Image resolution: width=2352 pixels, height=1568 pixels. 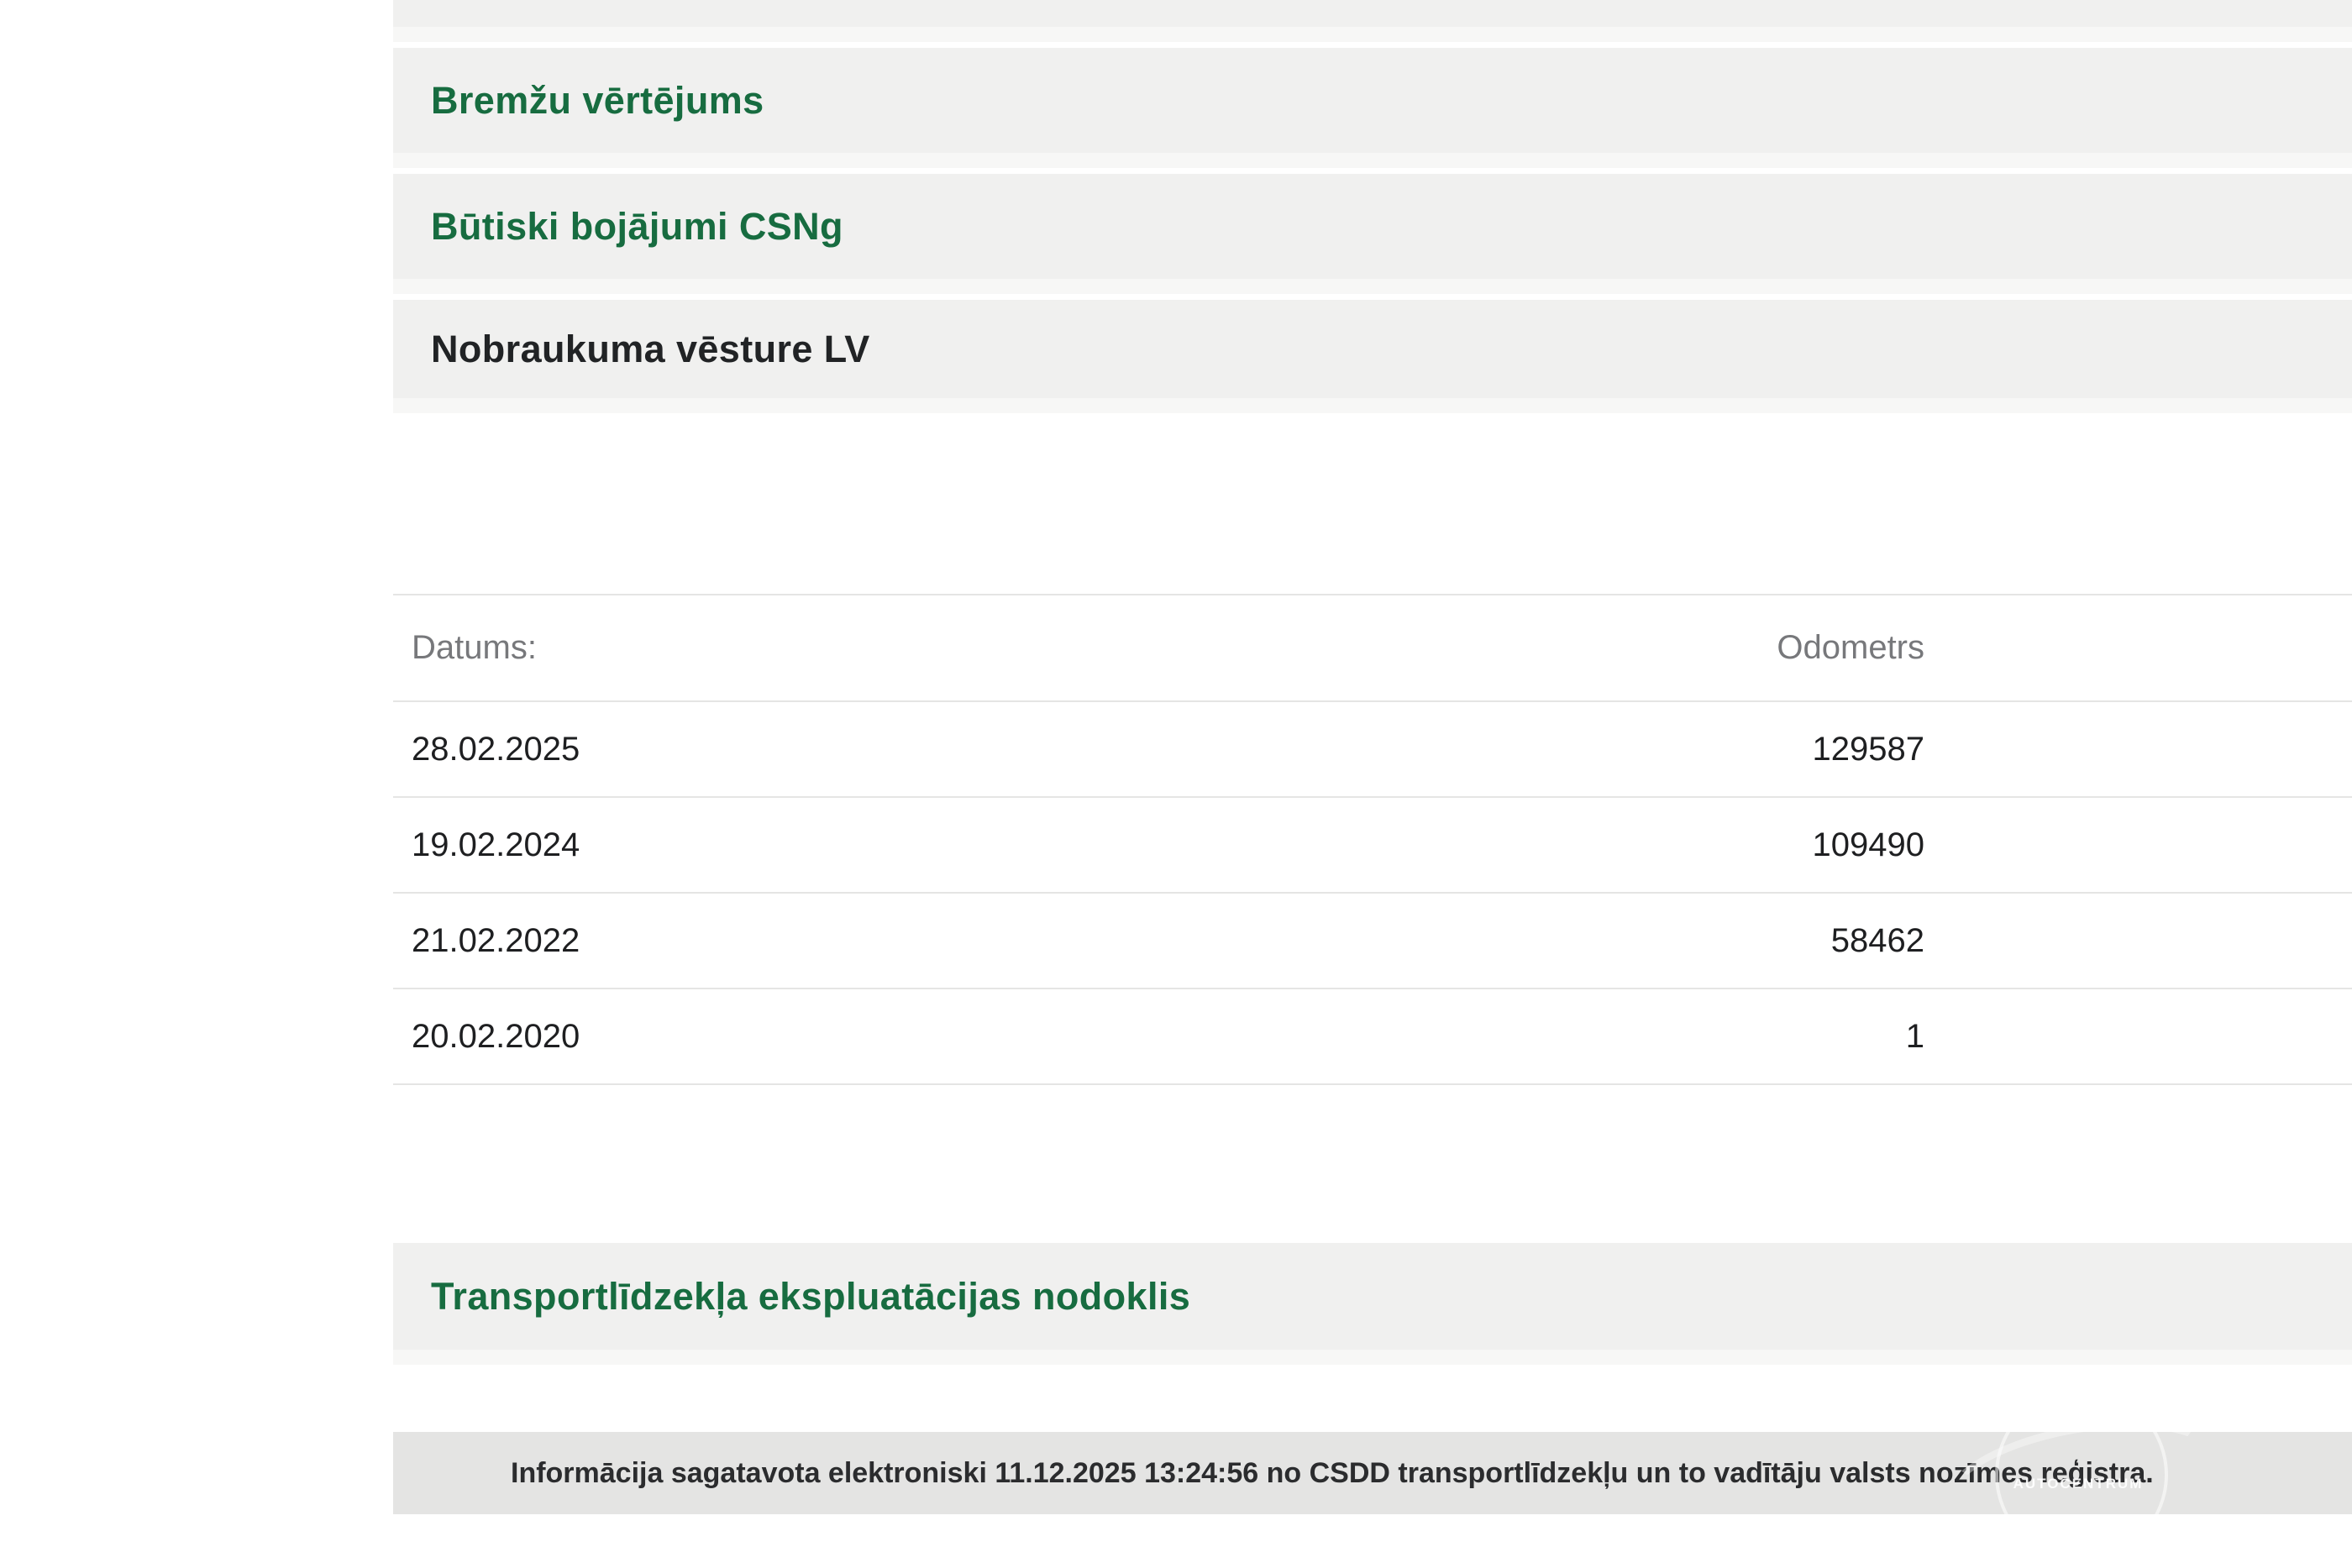 I want to click on table-row: 21.02.2022 58462, so click(x=1372, y=941).